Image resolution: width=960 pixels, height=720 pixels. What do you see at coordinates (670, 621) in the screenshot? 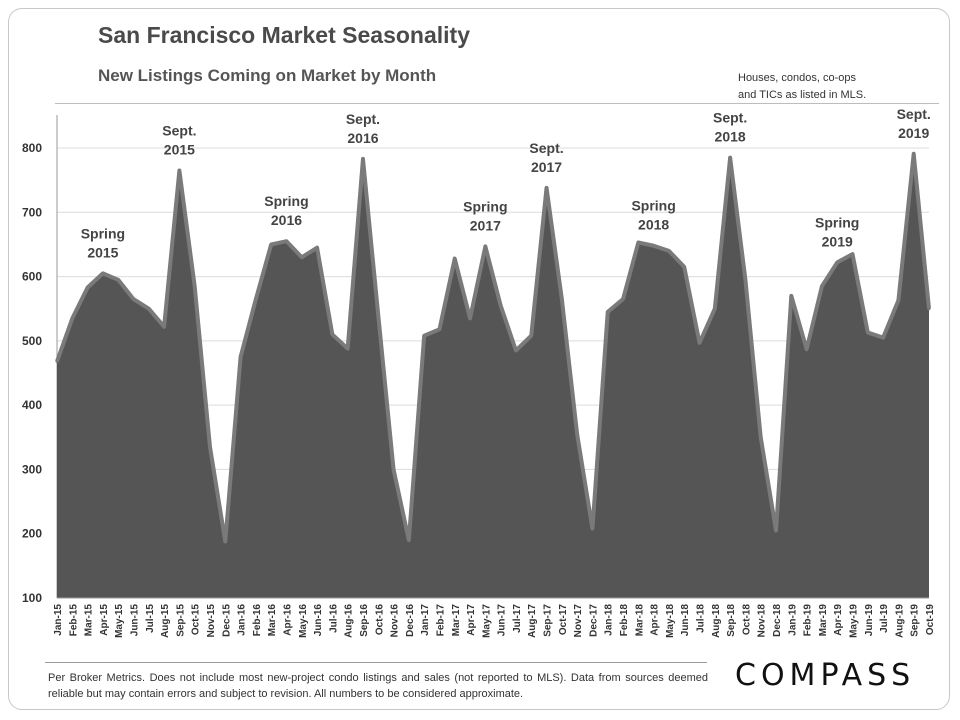
I see `x-tick-label-May-18: May-18` at bounding box center [670, 621].